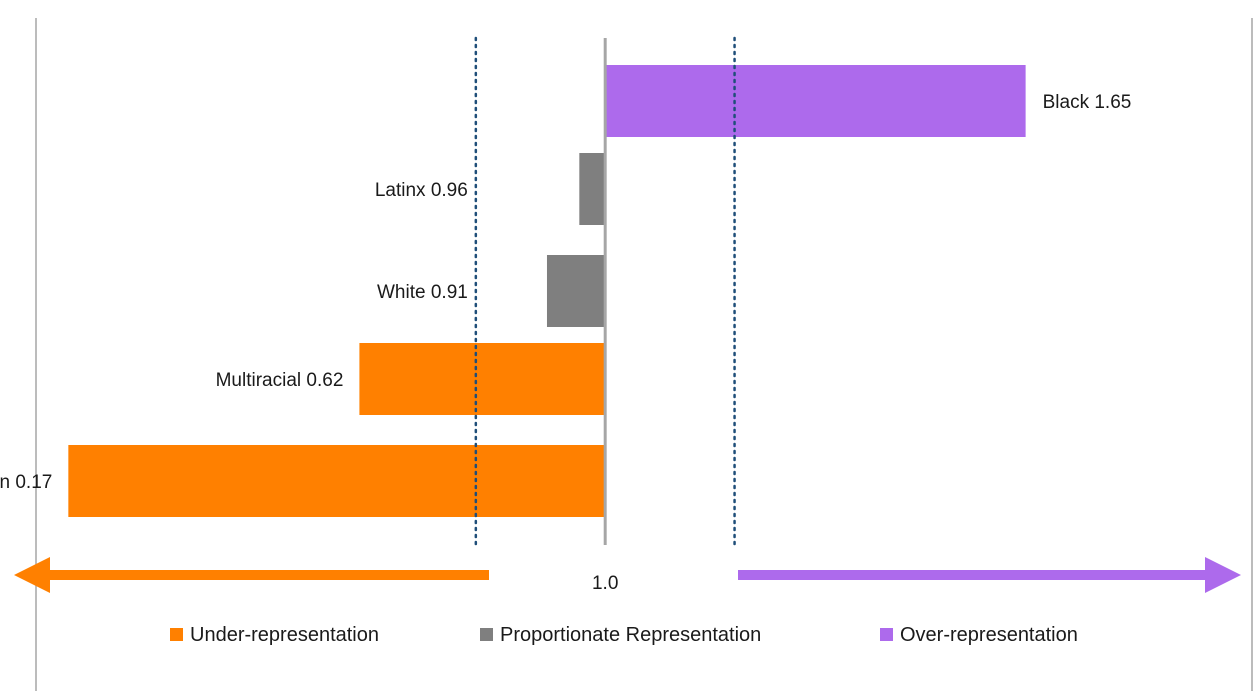  I want to click on baseline-value-label: 1.0, so click(605, 583).